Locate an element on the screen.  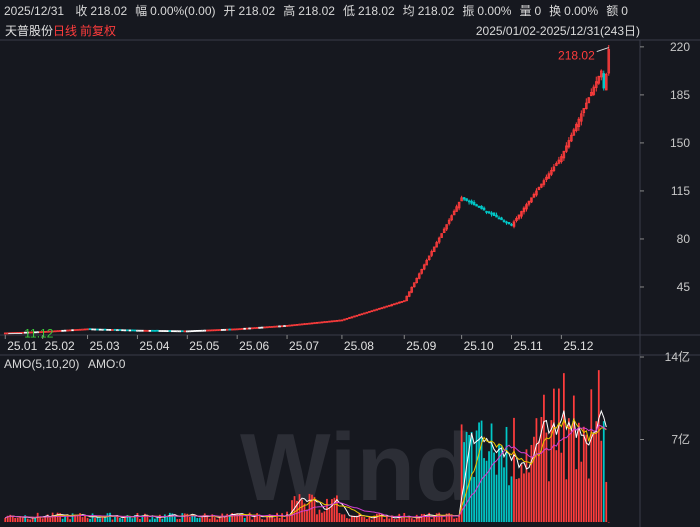
quote-field-value: 0.00% is located at coordinates (581, 11).